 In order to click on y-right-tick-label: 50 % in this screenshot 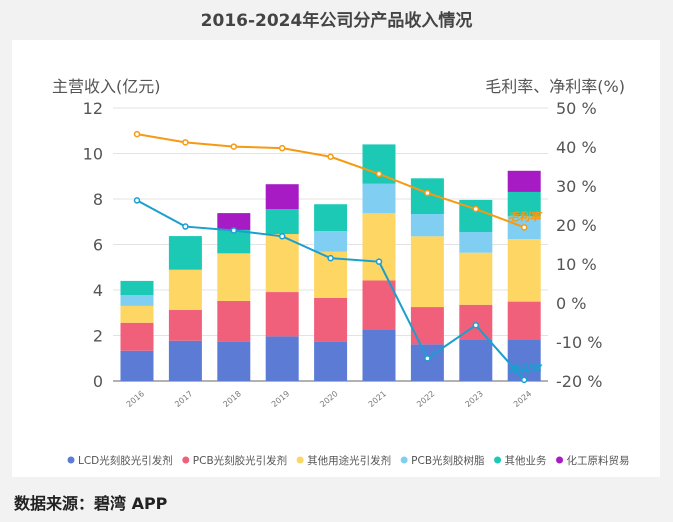, I will do `click(576, 108)`.